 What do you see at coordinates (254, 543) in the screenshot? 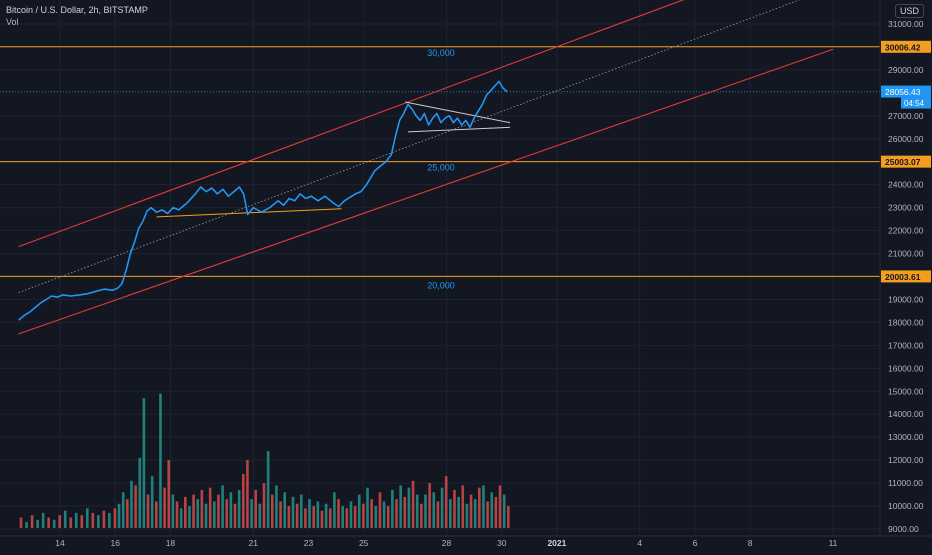
I see `time-tick-label: 21` at bounding box center [254, 543].